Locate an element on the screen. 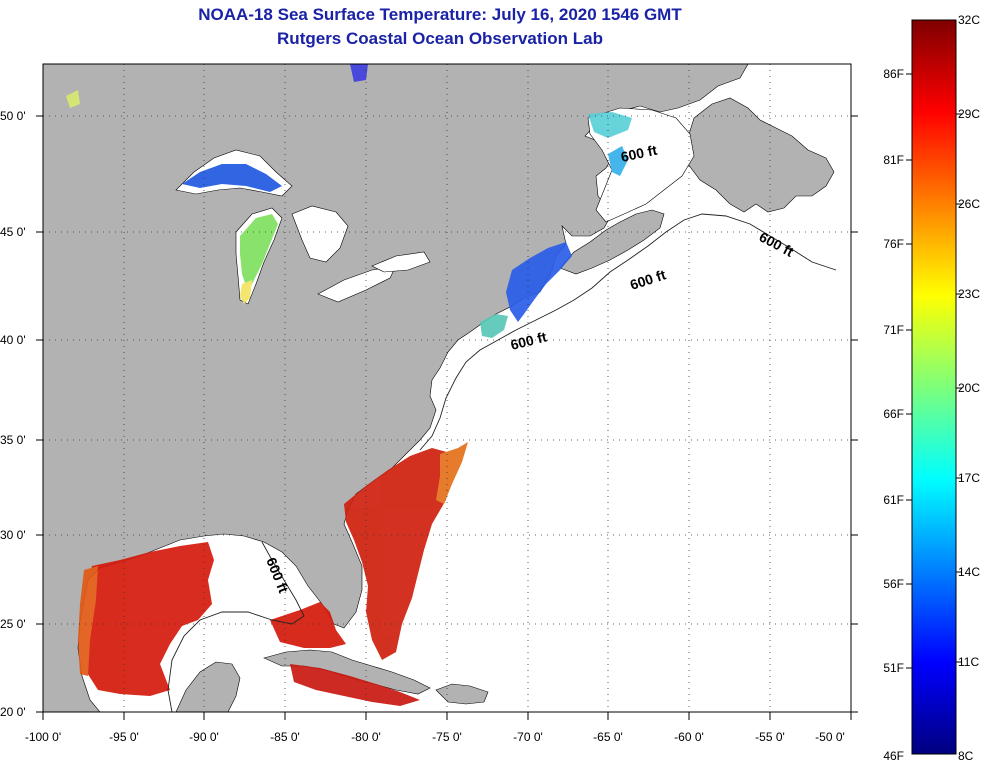  colorbar-fahrenheit-label: 46F is located at coordinates (893, 756).